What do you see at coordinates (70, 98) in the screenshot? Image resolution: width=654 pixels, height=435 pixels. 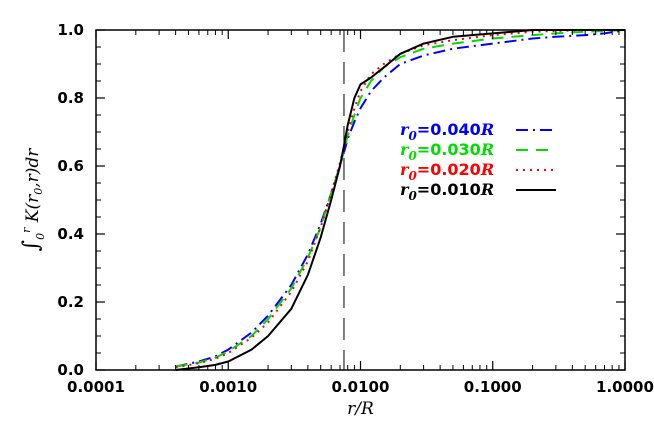 I see `y-tick-label: 0.8` at bounding box center [70, 98].